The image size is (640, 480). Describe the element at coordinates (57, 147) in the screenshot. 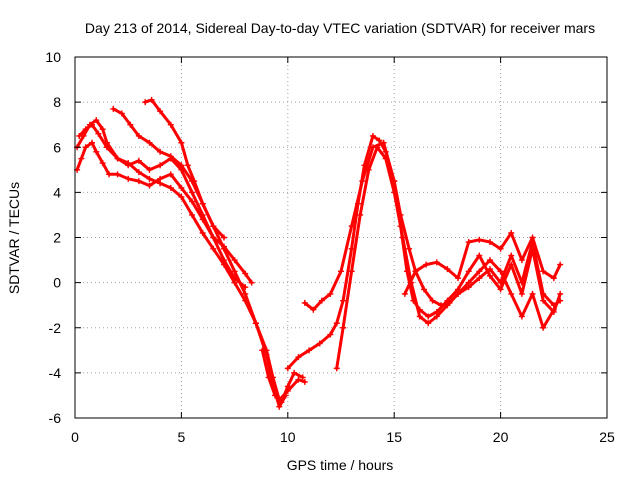

I see `y-tick-label: 6` at that location.